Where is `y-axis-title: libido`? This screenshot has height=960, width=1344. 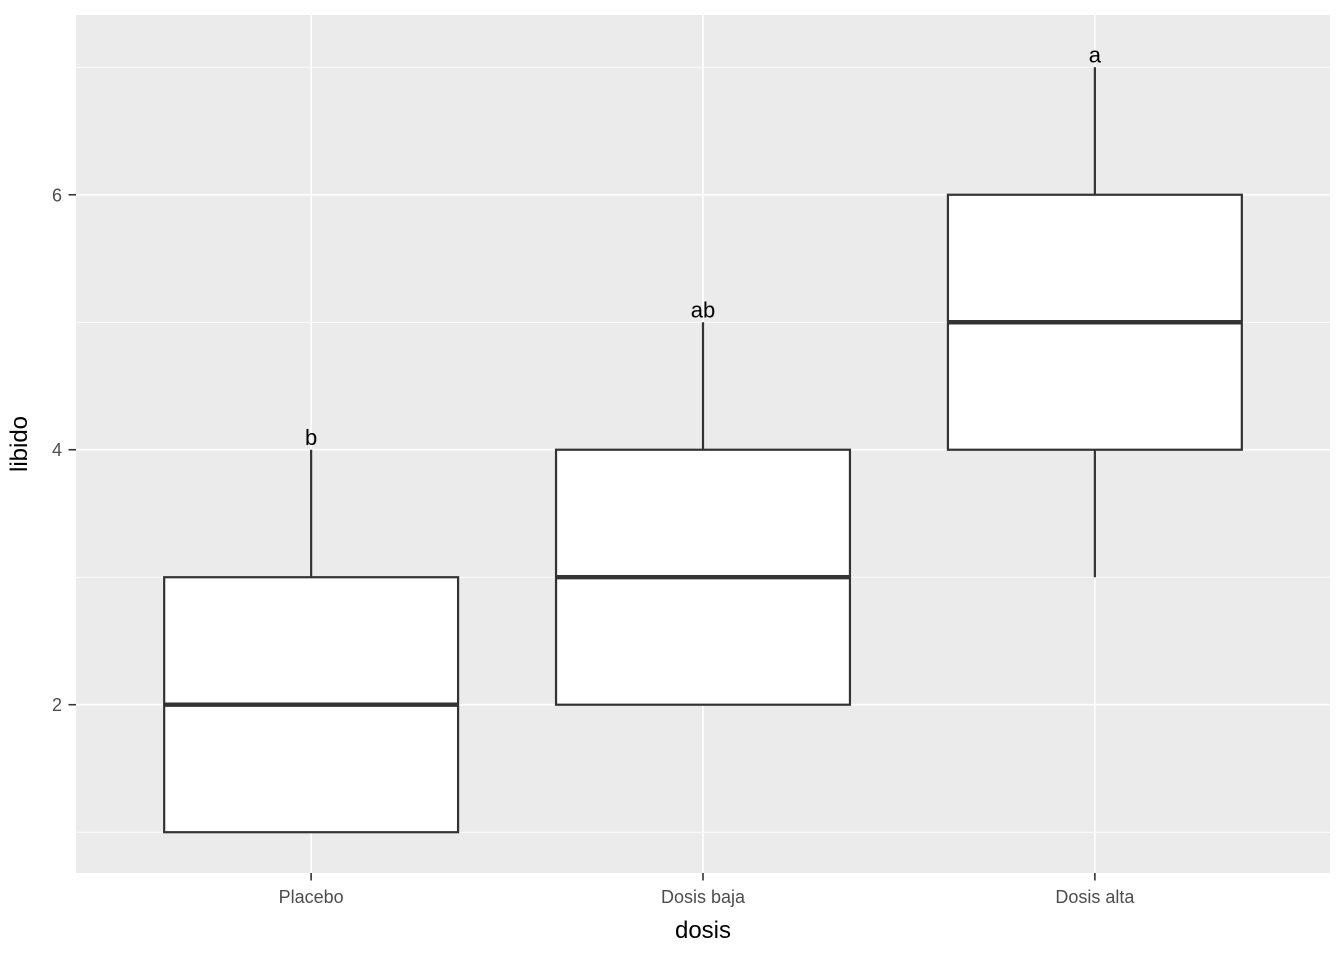 y-axis-title: libido is located at coordinates (19, 444).